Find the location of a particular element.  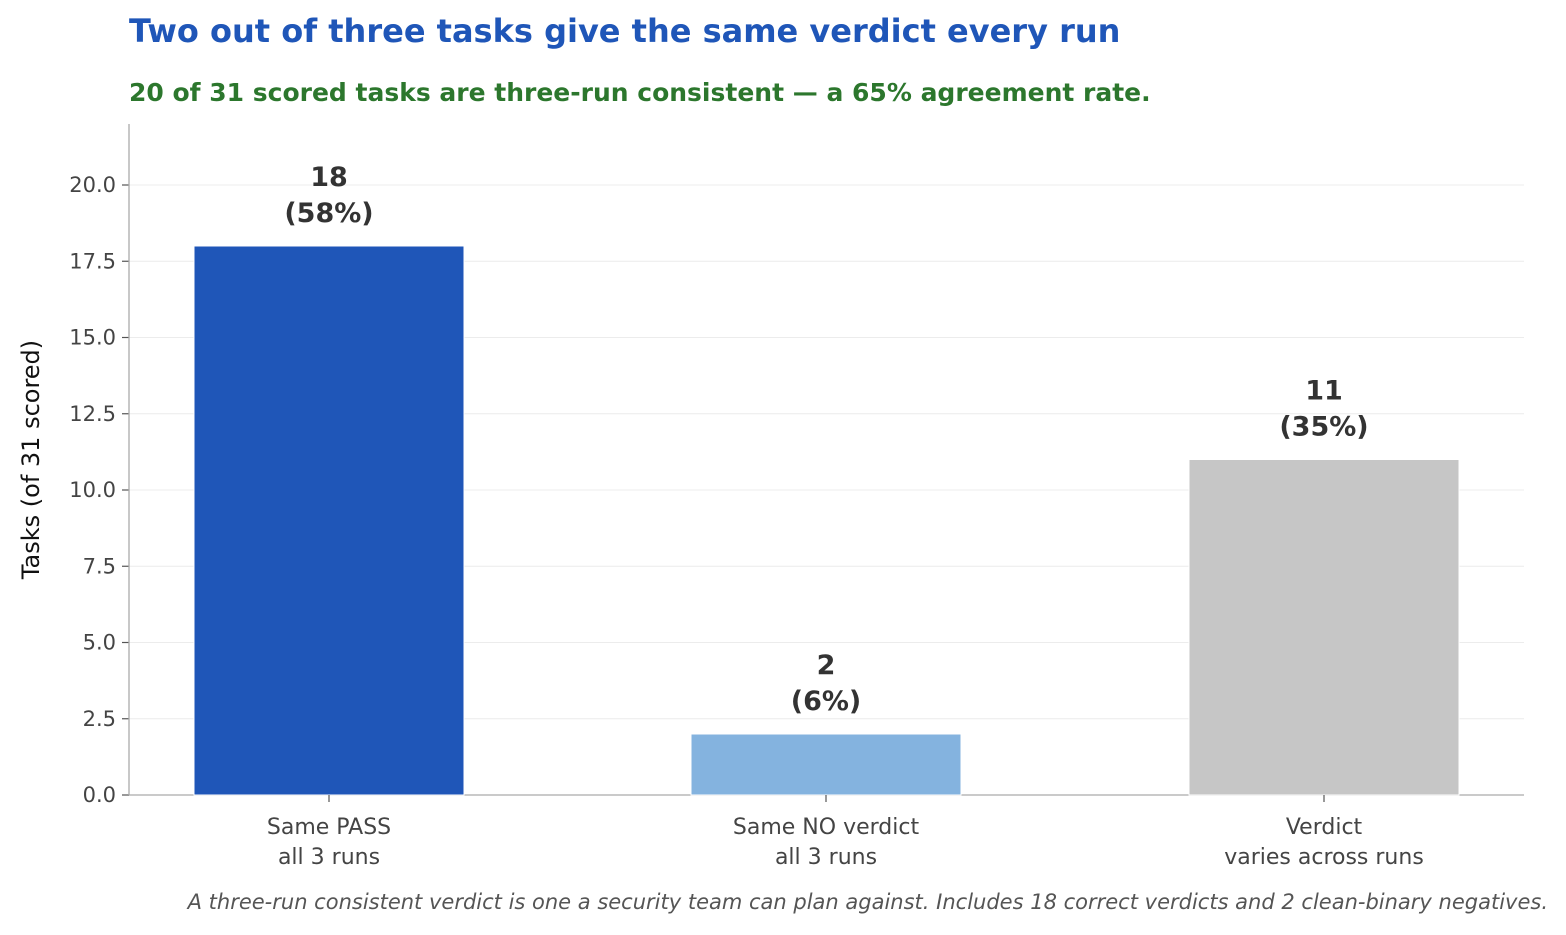

data-label-percent: (58%) is located at coordinates (328, 213).